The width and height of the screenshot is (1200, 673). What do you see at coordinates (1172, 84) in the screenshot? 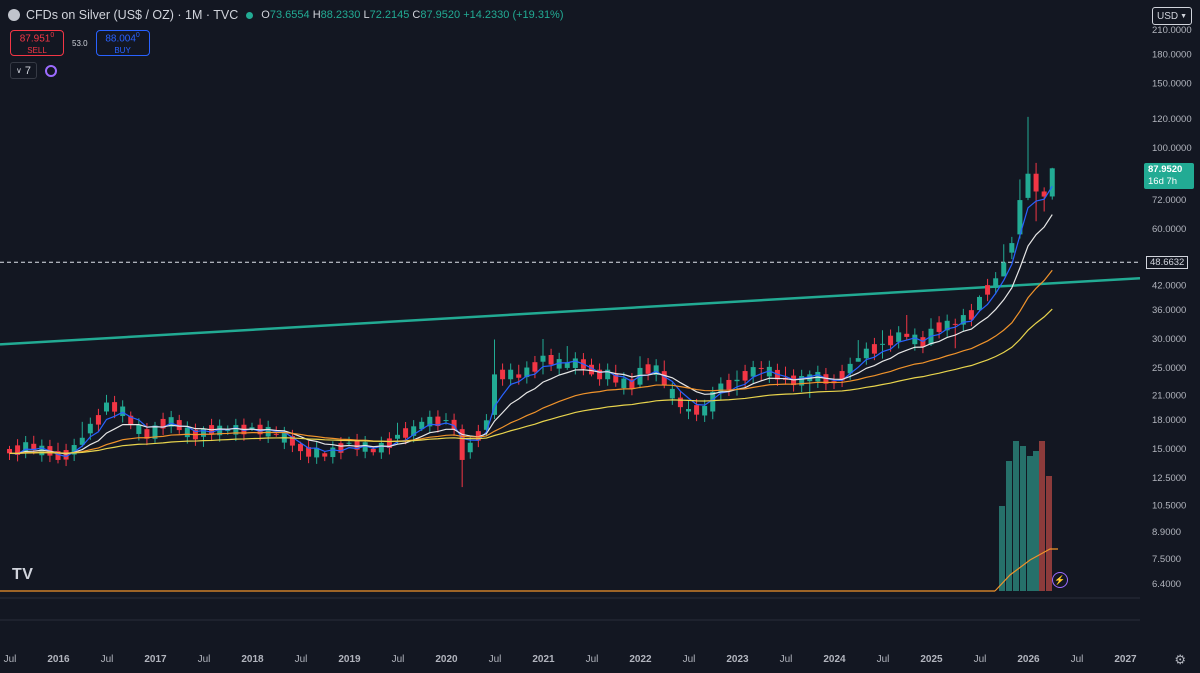
I see `y-axis-tick-label: 150.0000` at bounding box center [1172, 84].